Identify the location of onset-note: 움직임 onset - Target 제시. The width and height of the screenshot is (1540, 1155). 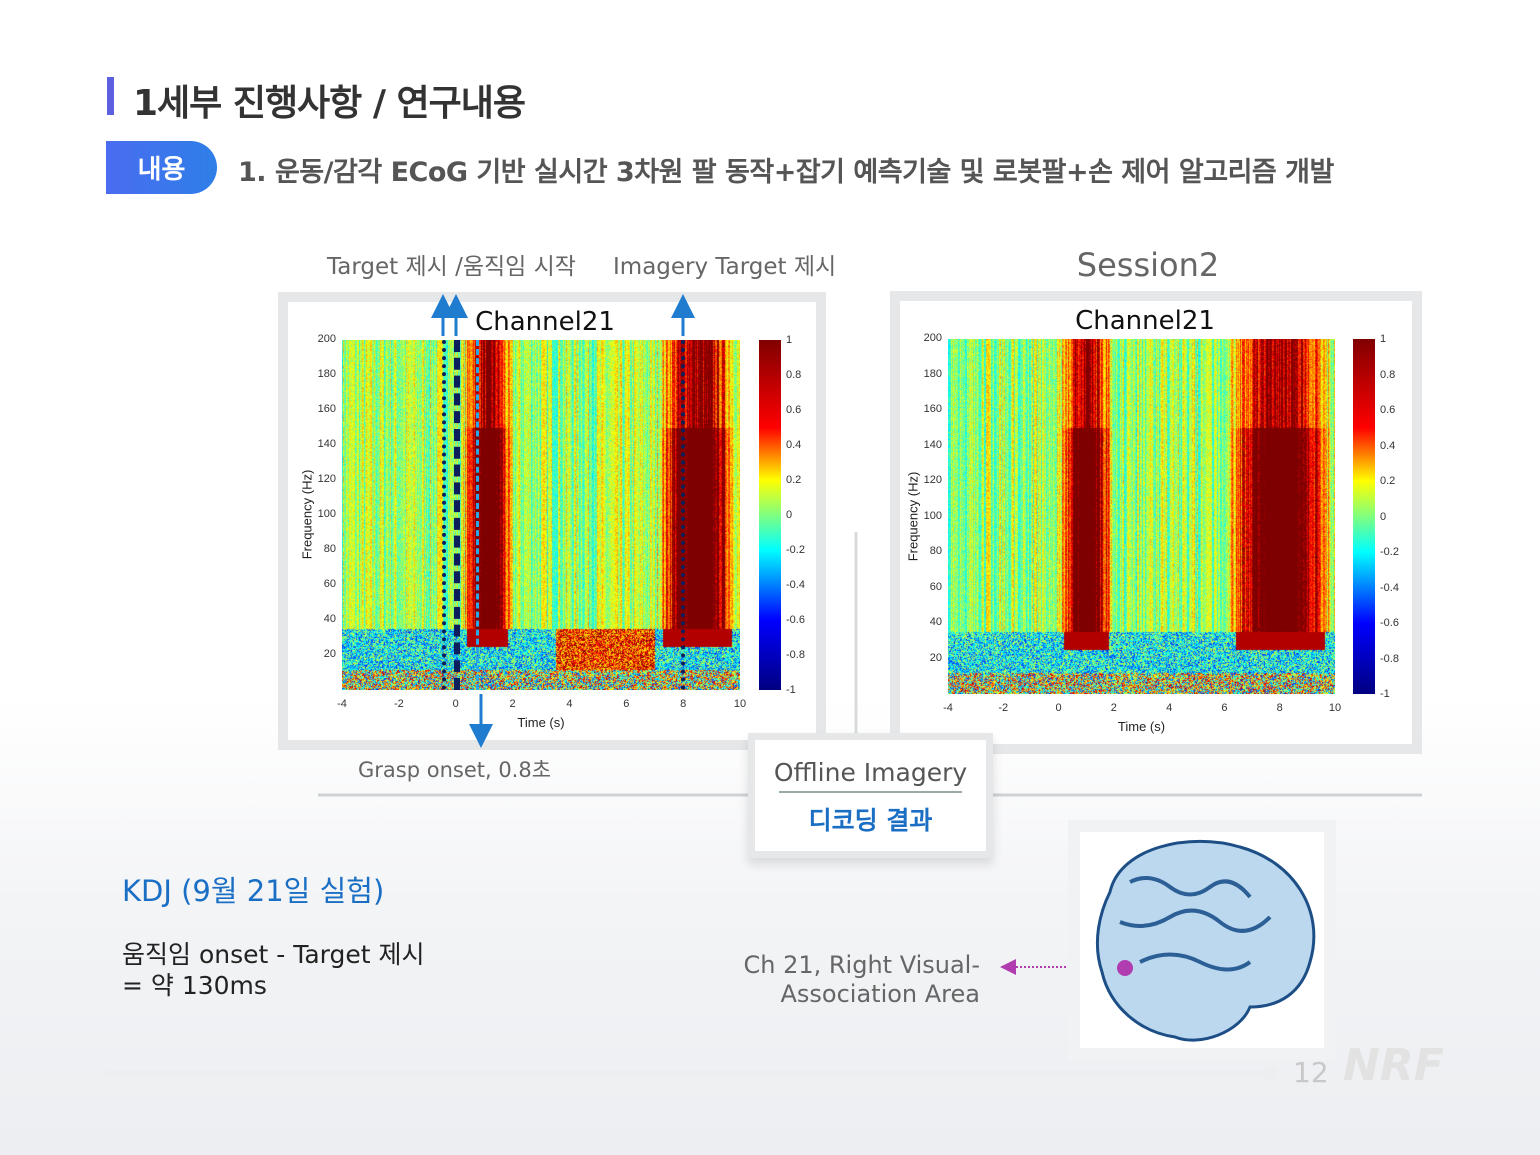
(273, 954).